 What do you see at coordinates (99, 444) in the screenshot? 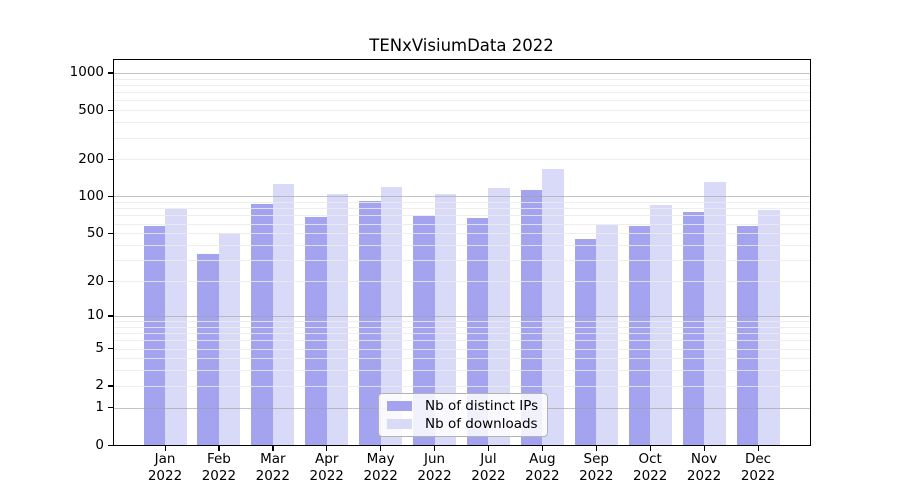
I see `y-tick-label-0: 0` at bounding box center [99, 444].